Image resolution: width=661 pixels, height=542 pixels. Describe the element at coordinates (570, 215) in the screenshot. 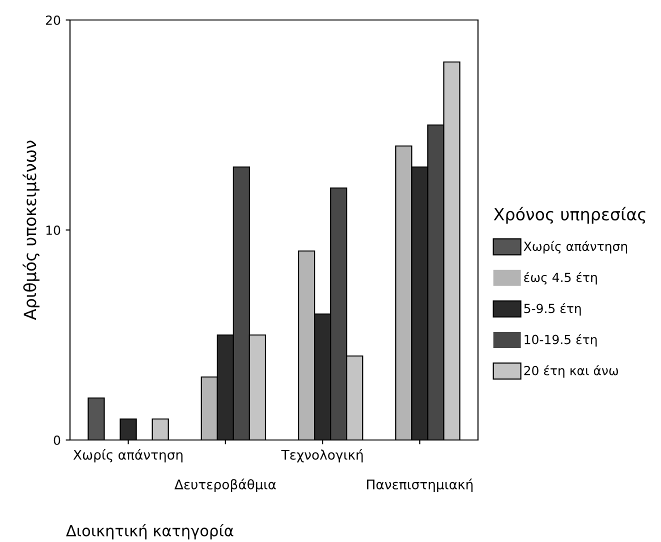

I see `legend-title: Χρόνος υπηρεσίας` at that location.